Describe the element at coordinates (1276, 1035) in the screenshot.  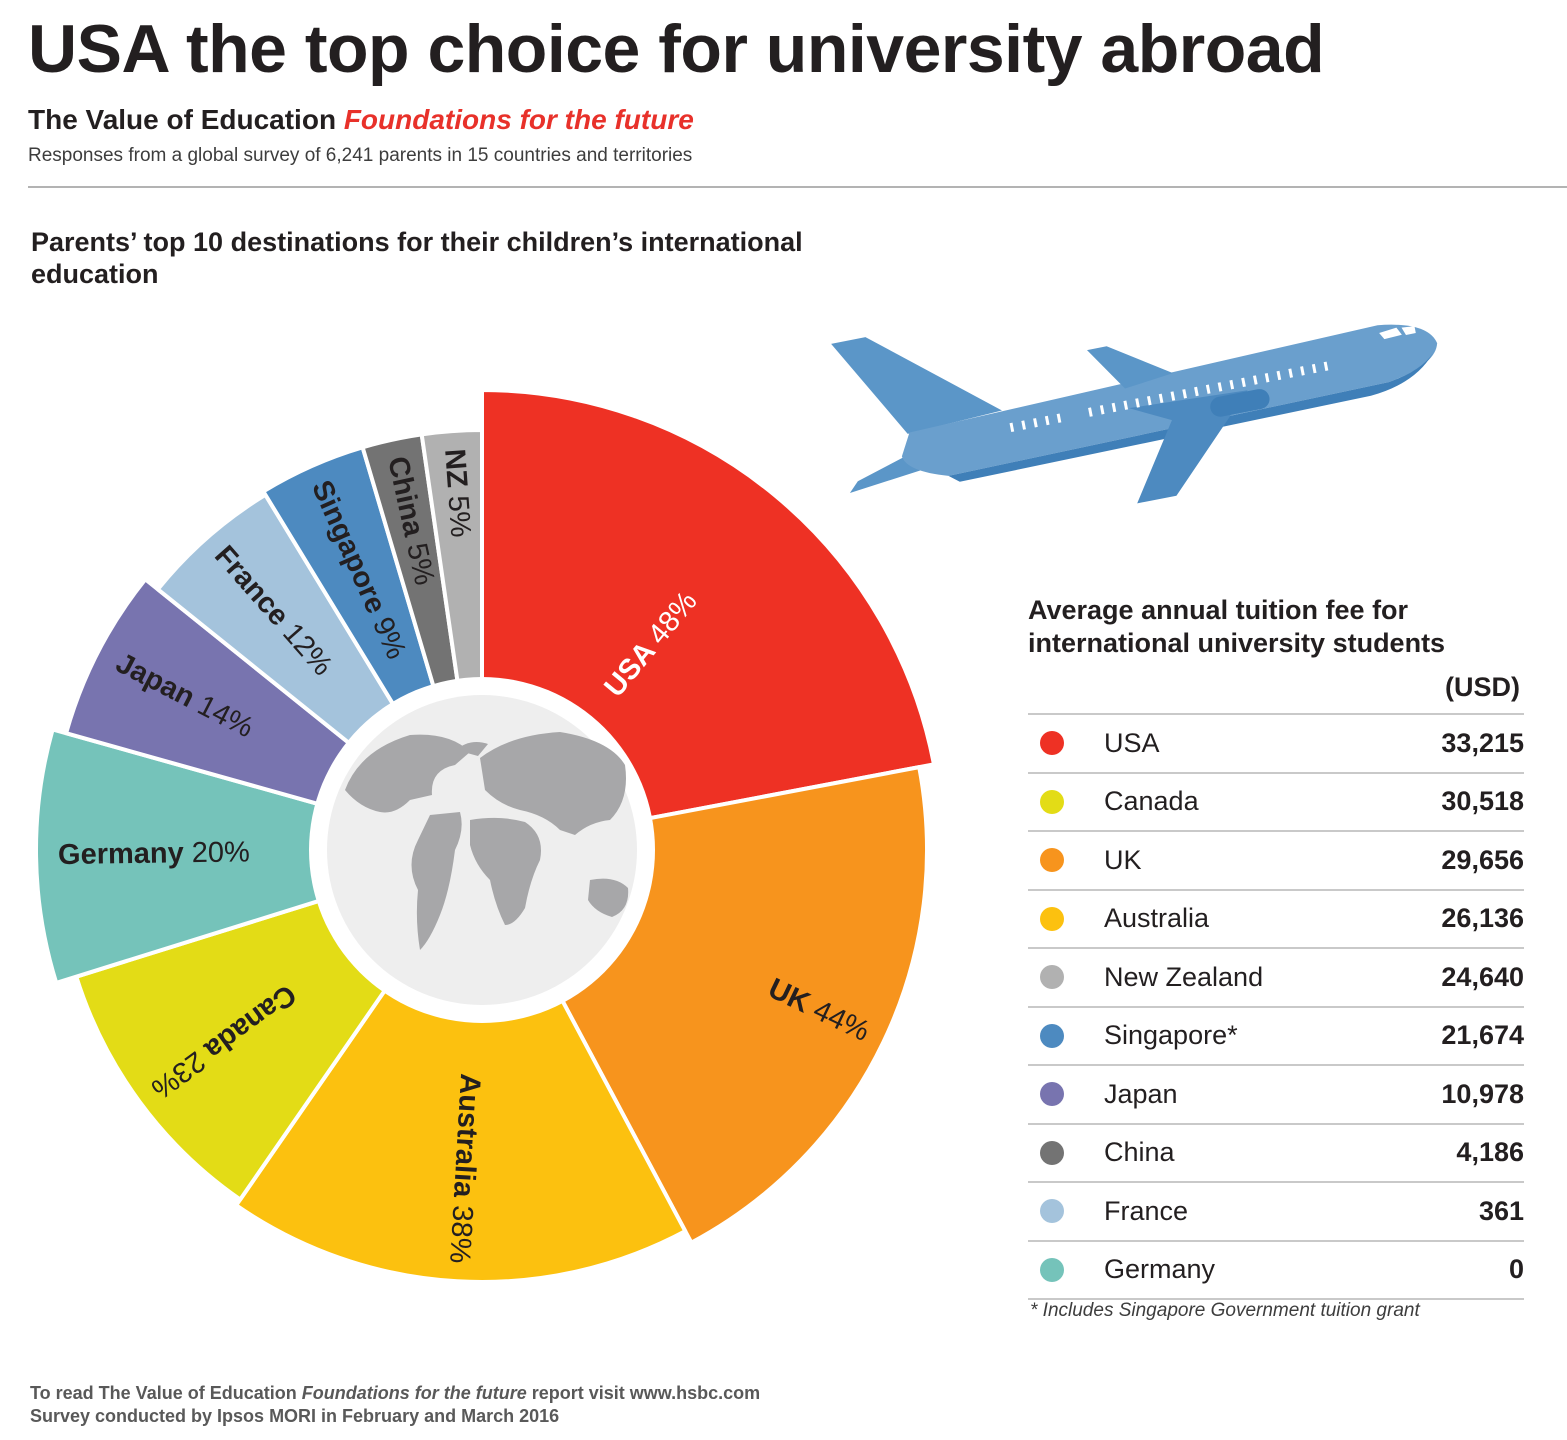
I see `table-row: Singapore* 21,674` at that location.